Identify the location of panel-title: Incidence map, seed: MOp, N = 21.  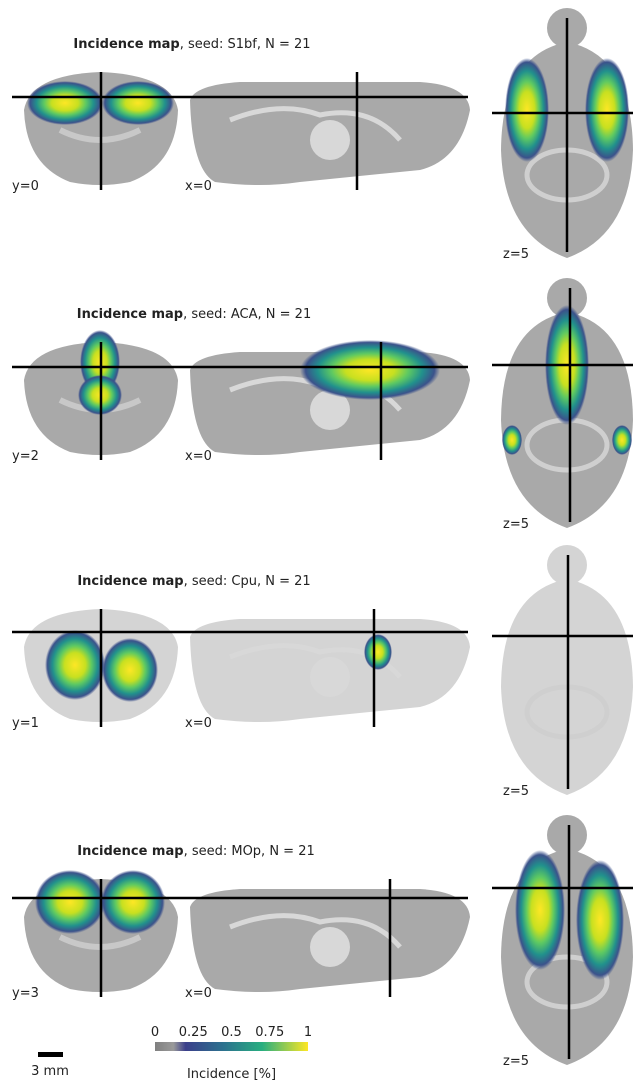
(196, 851).